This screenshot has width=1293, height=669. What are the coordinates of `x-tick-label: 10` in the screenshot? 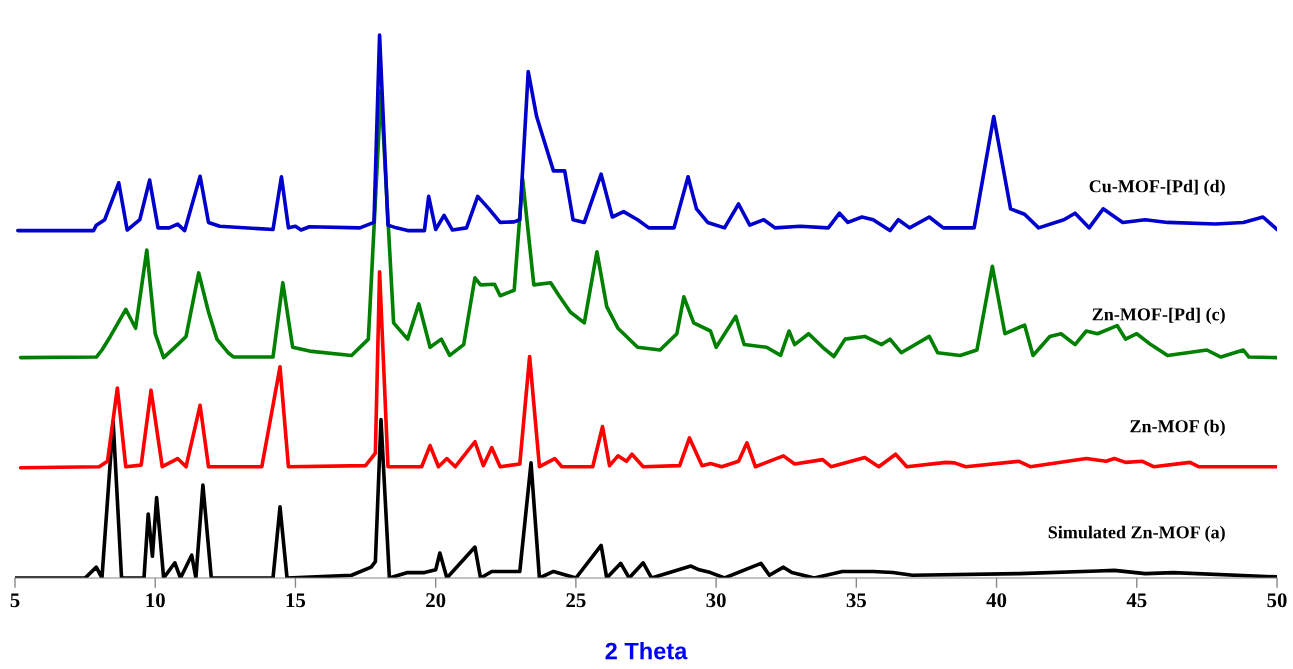 It's located at (155, 600).